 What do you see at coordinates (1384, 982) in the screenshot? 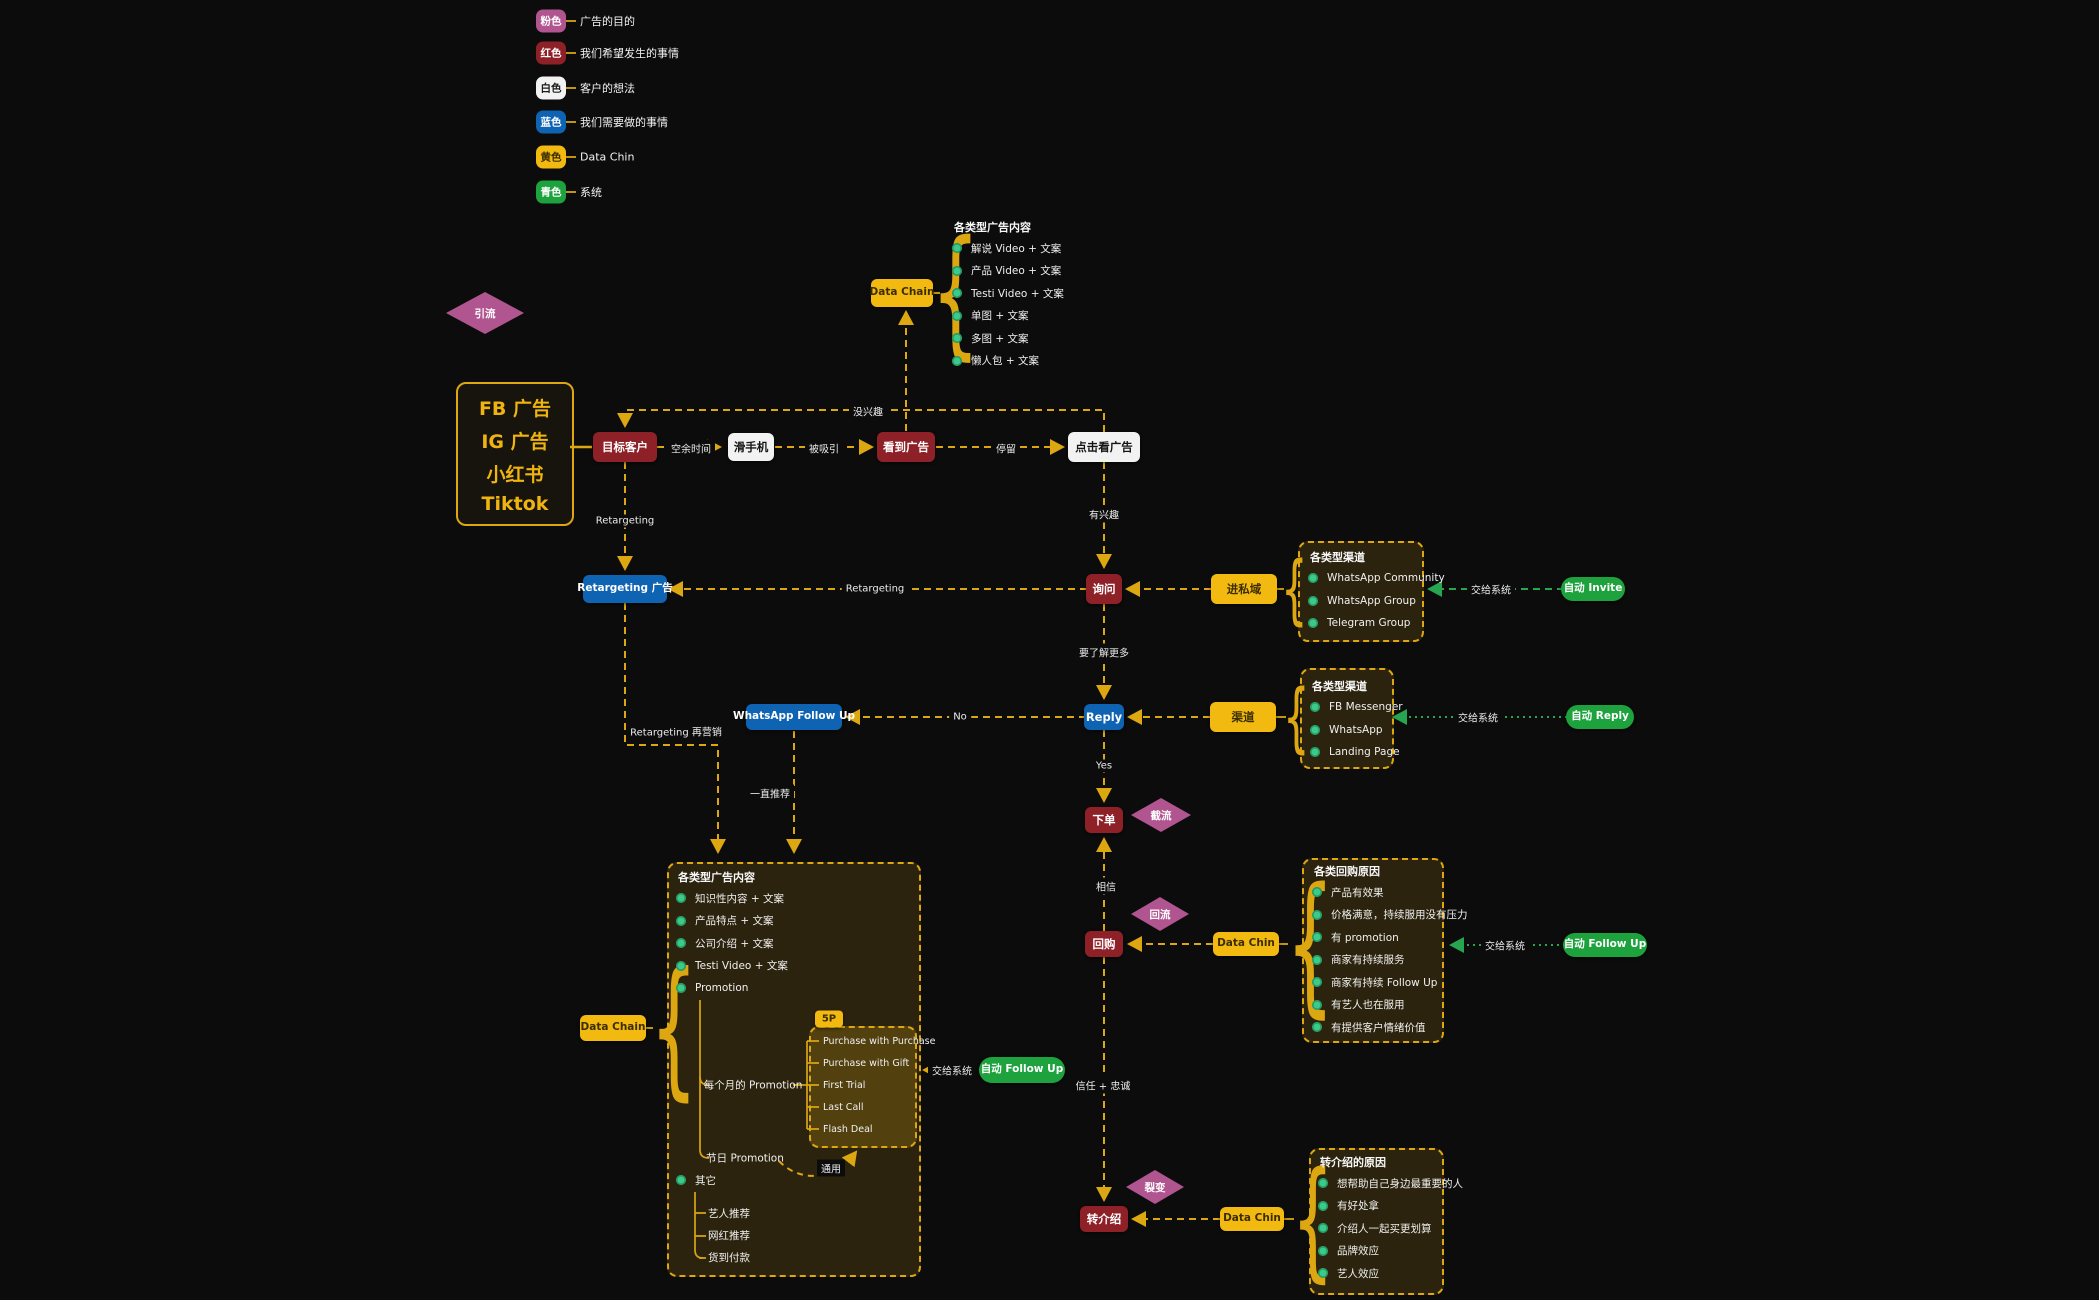
I see `list-item-label: 商家有持续 Follow Up` at bounding box center [1384, 982].